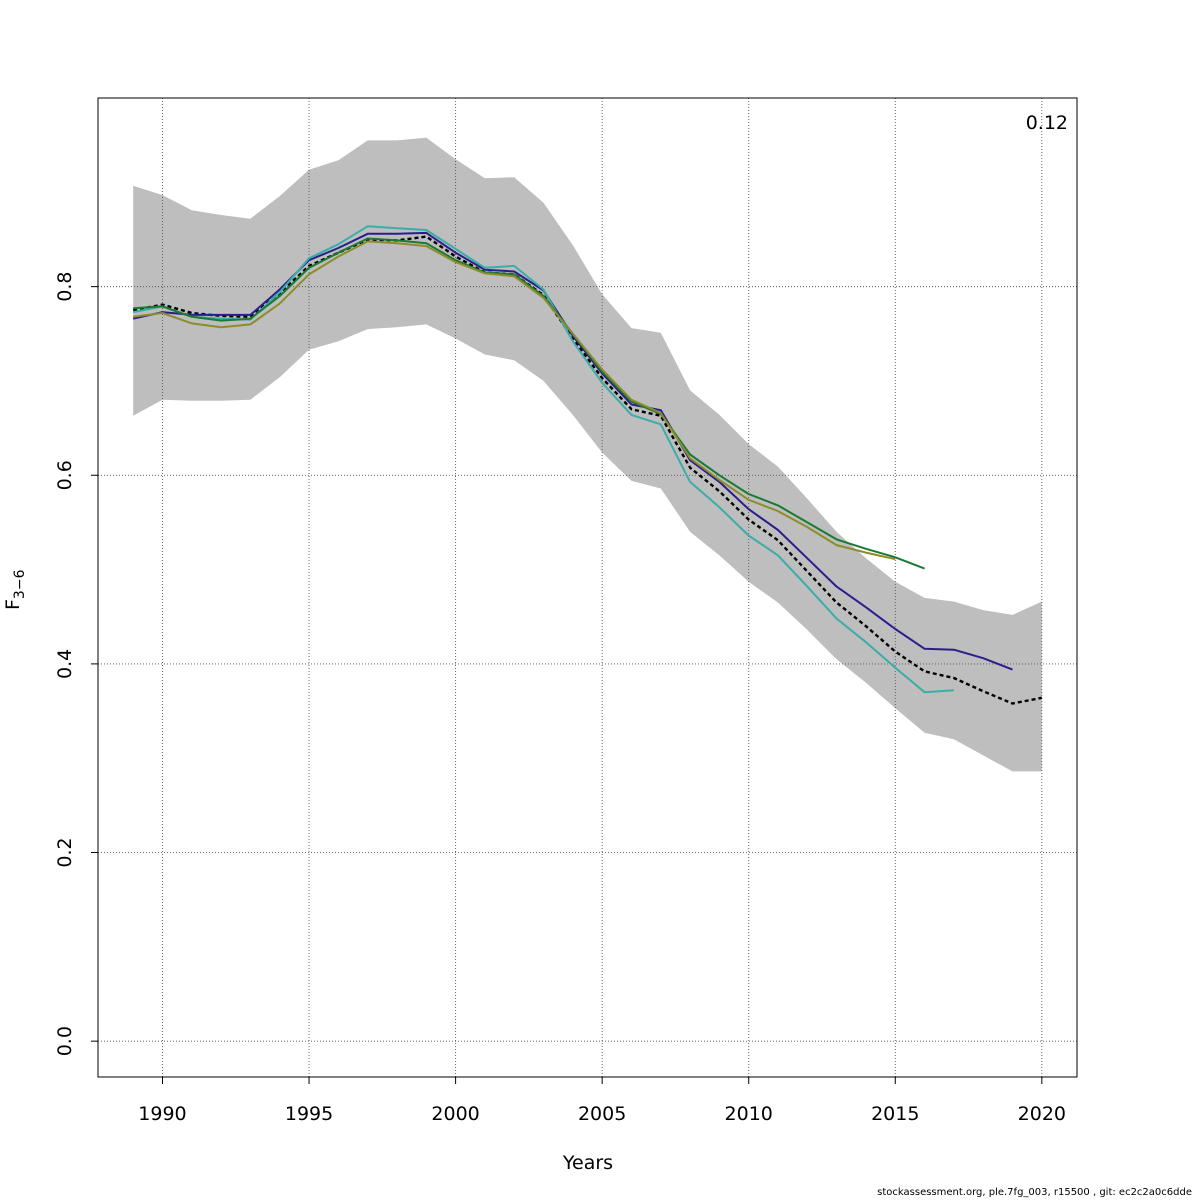  I want to click on y-tick-label: 0.8, so click(65, 286).